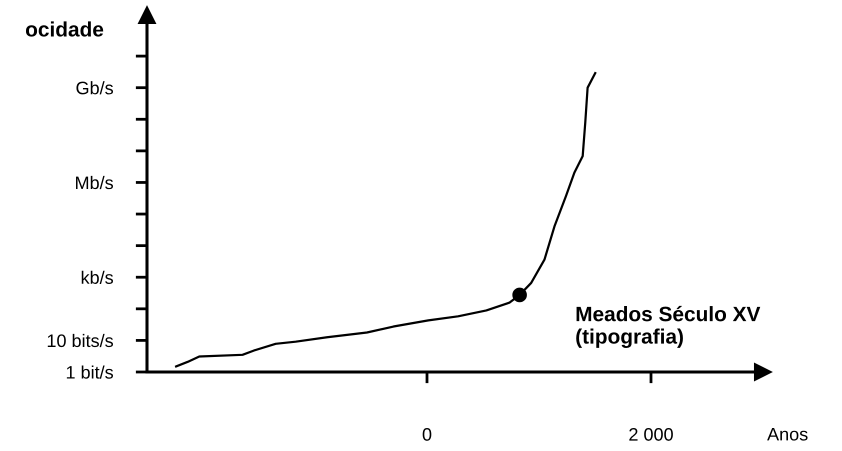 This screenshot has height=451, width=842. Describe the element at coordinates (90, 372) in the screenshot. I see `y-tick-label: 1 bit/s` at that location.